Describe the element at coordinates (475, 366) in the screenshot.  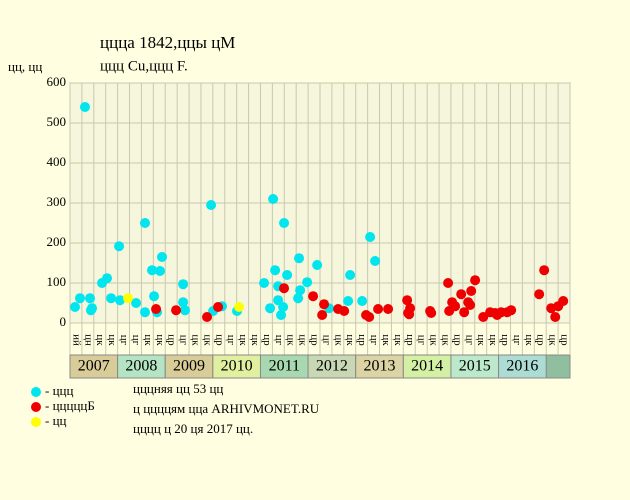
I see `year-label: 2015` at that location.